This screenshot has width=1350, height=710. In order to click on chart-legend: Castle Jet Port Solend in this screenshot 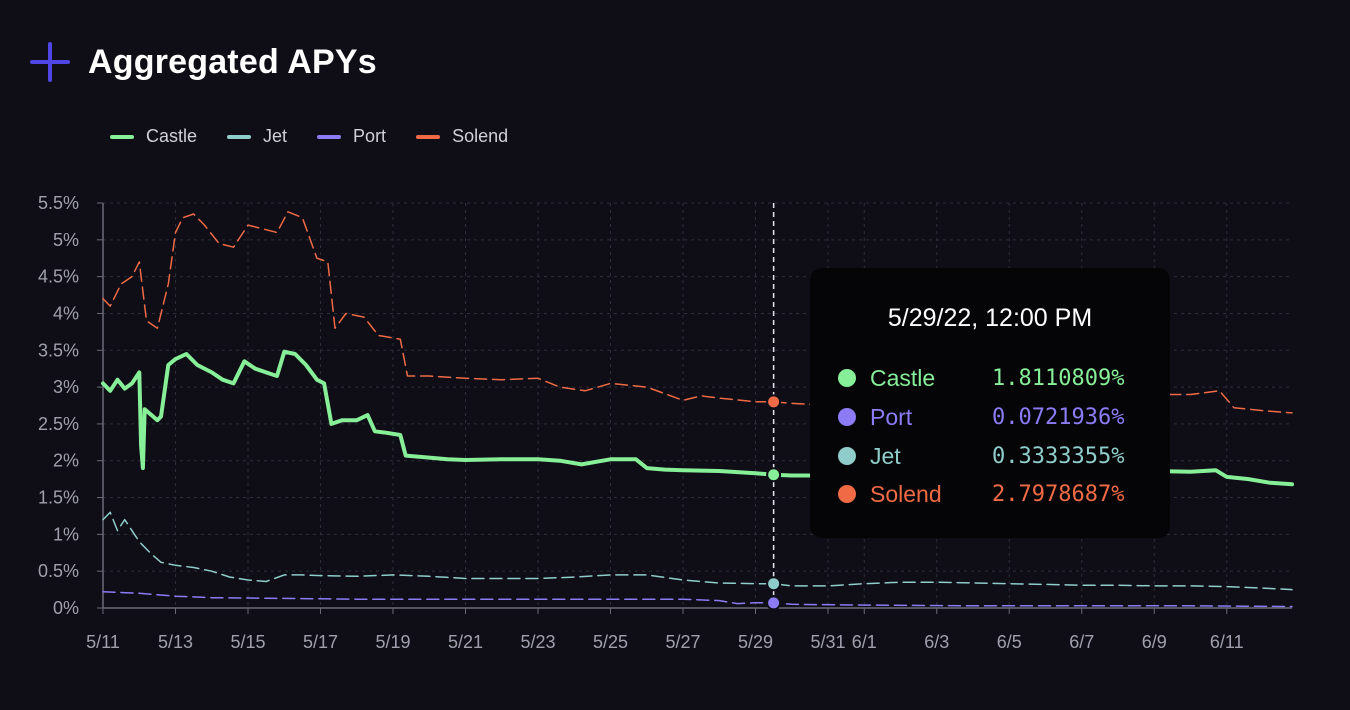, I will do `click(324, 136)`.